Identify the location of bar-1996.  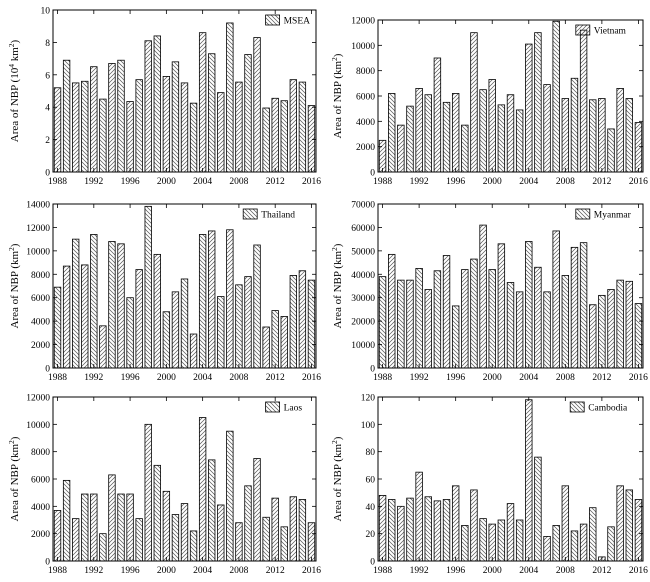
(130, 333).